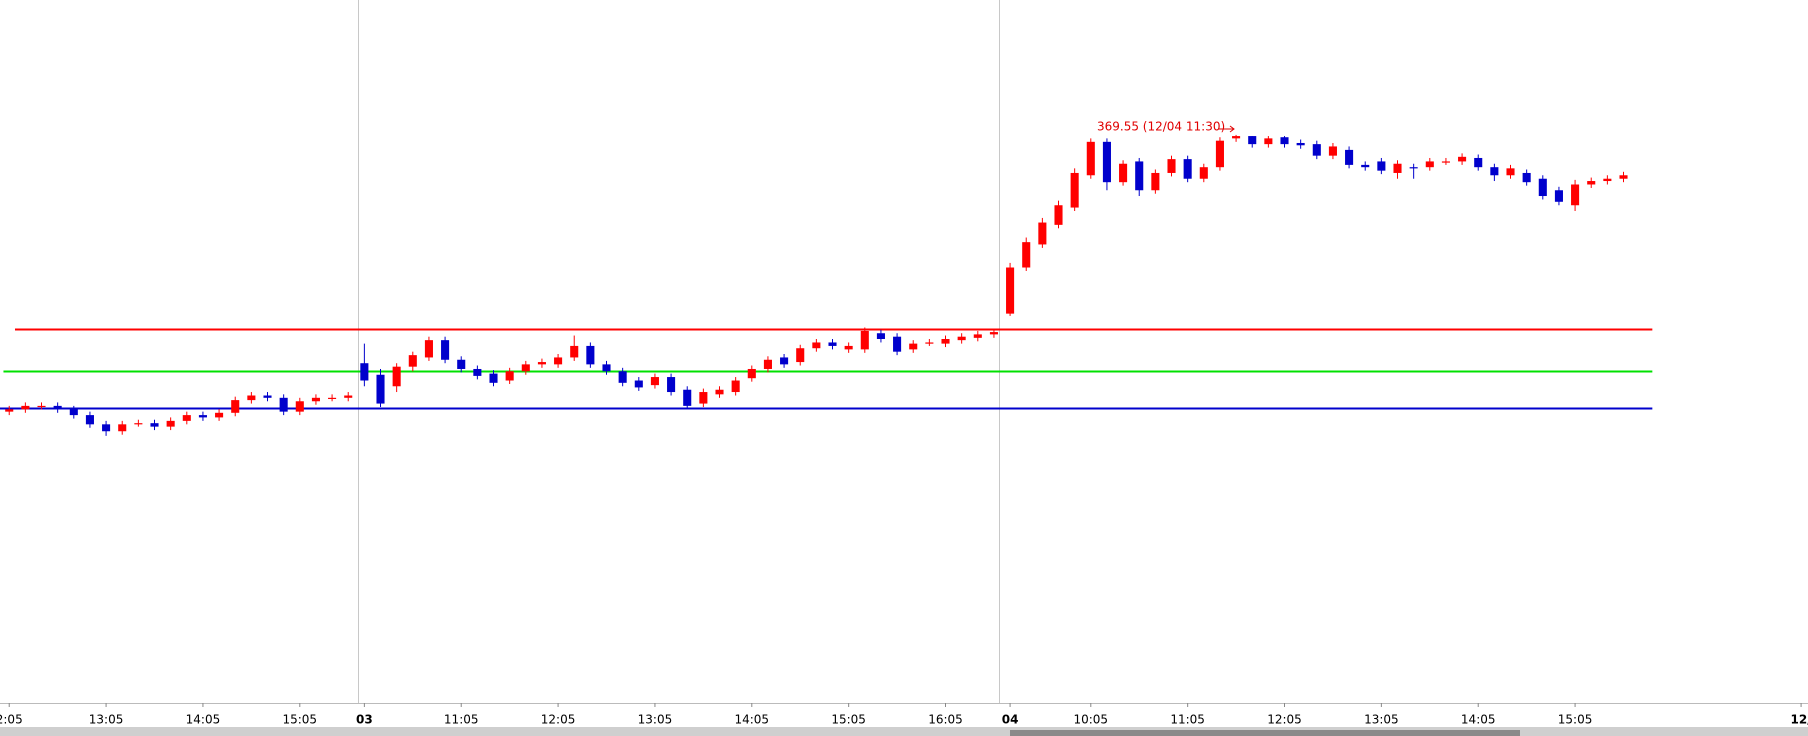 The width and height of the screenshot is (1808, 736). Describe the element at coordinates (1161, 127) in the screenshot. I see `annotation: 369.55 (12/04 11:30)` at that location.